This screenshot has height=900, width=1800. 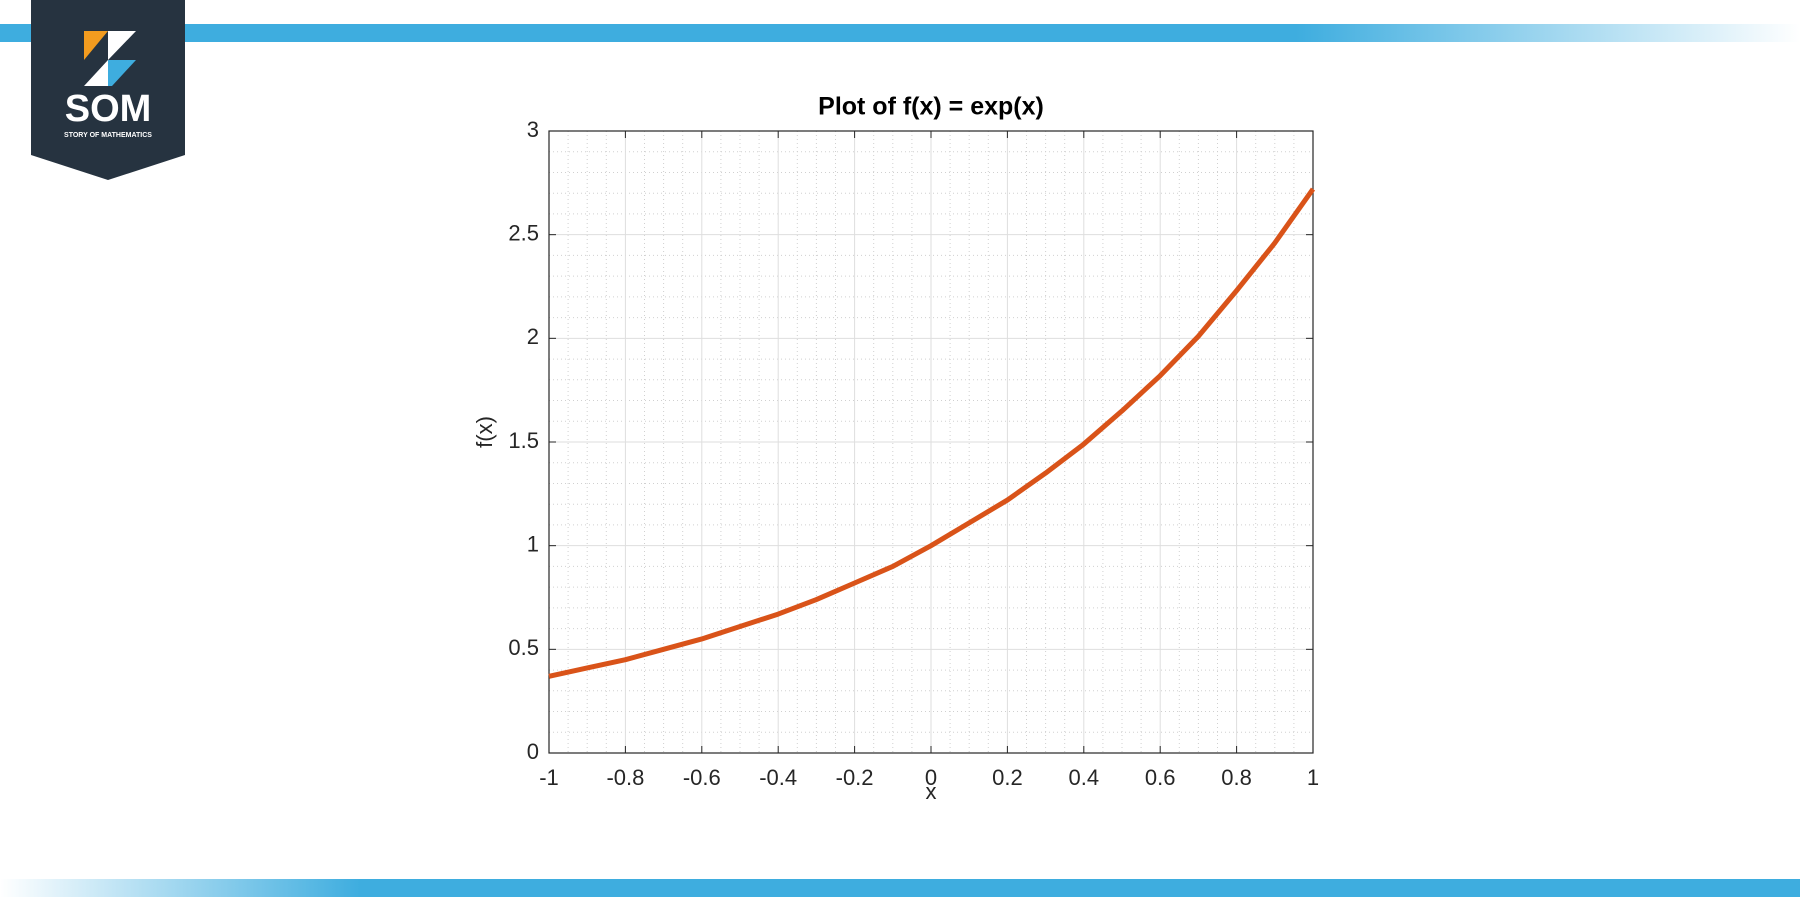 I want to click on x-tick-label: -0.8, so click(x=625, y=777).